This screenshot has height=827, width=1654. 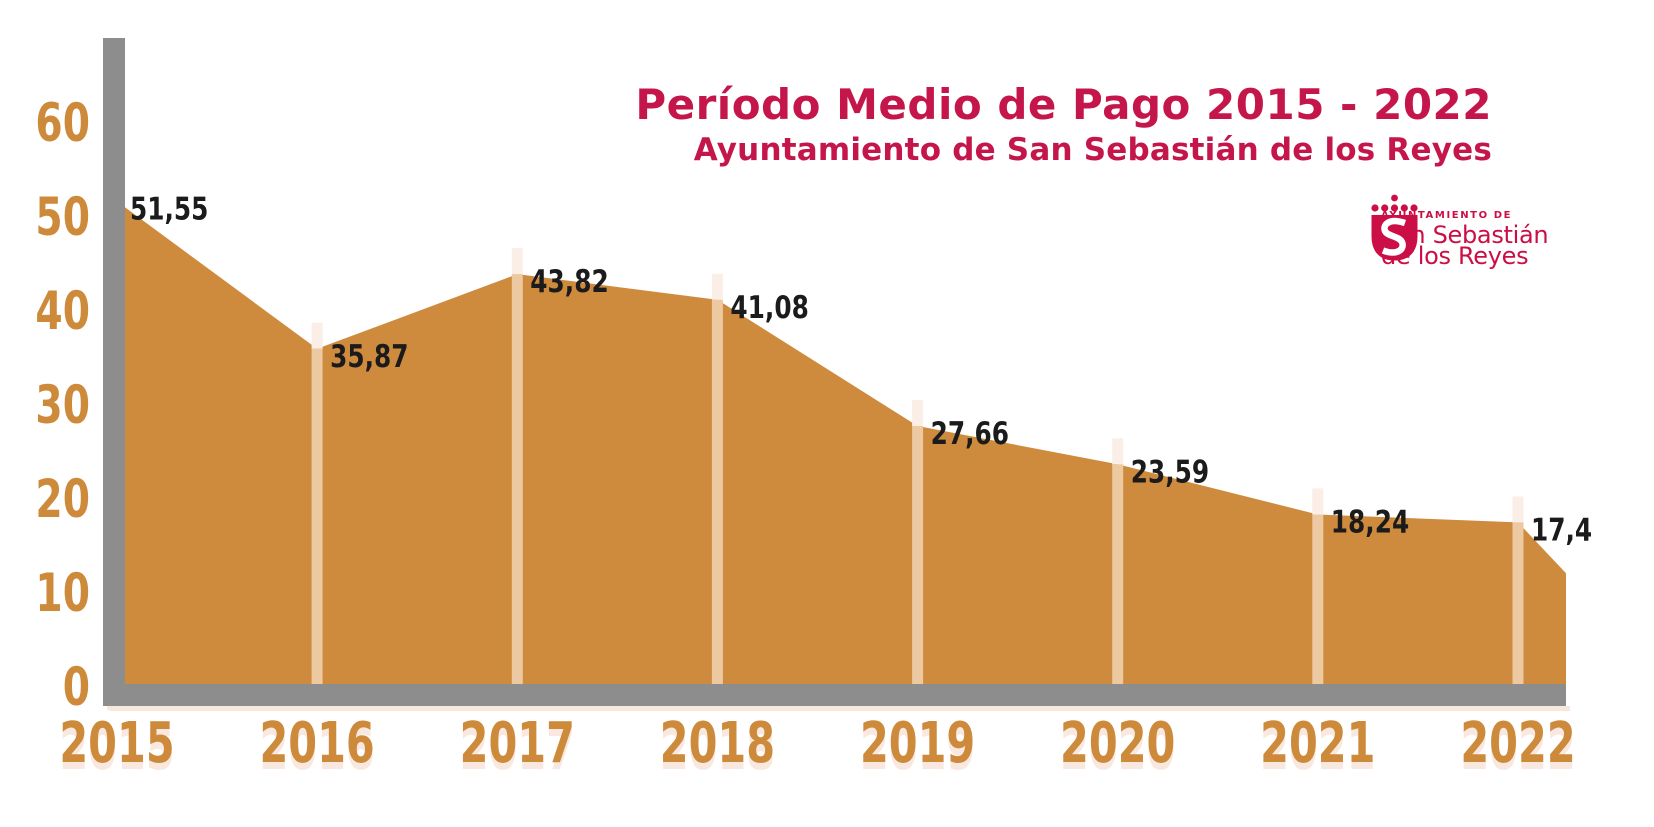 What do you see at coordinates (1063, 104) in the screenshot?
I see `page-title: Período Medio de Pago 2015 - 2022` at bounding box center [1063, 104].